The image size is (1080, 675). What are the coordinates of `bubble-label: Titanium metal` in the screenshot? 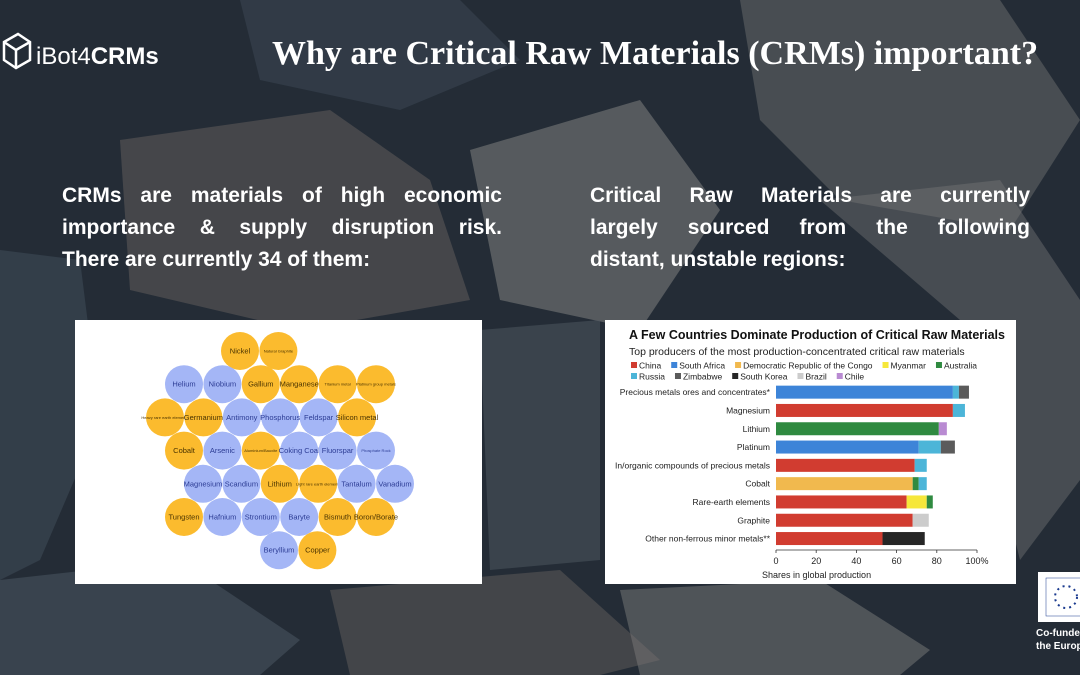 It's located at (338, 384).